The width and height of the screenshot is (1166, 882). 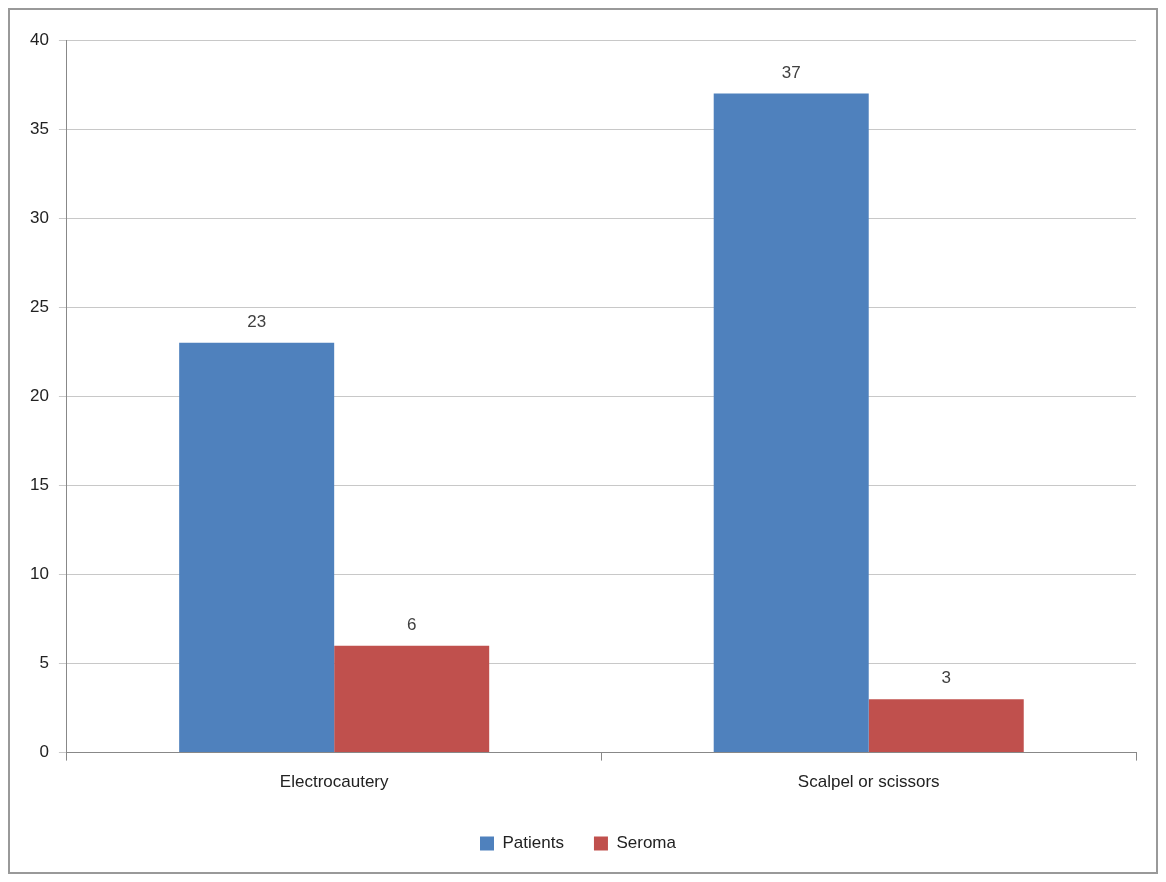 I want to click on x-tick-label: Electrocautery, so click(x=334, y=782).